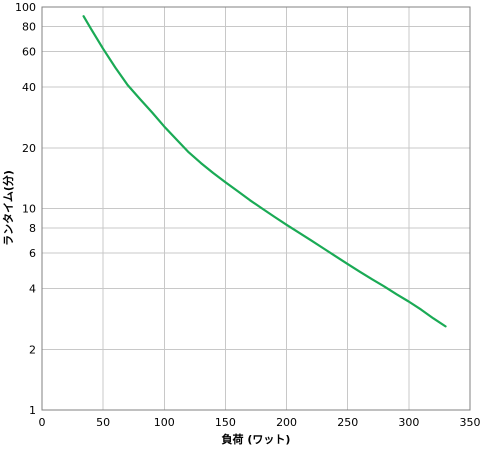 The width and height of the screenshot is (480, 450). Describe the element at coordinates (103, 422) in the screenshot. I see `x-tick-label: 50` at that location.